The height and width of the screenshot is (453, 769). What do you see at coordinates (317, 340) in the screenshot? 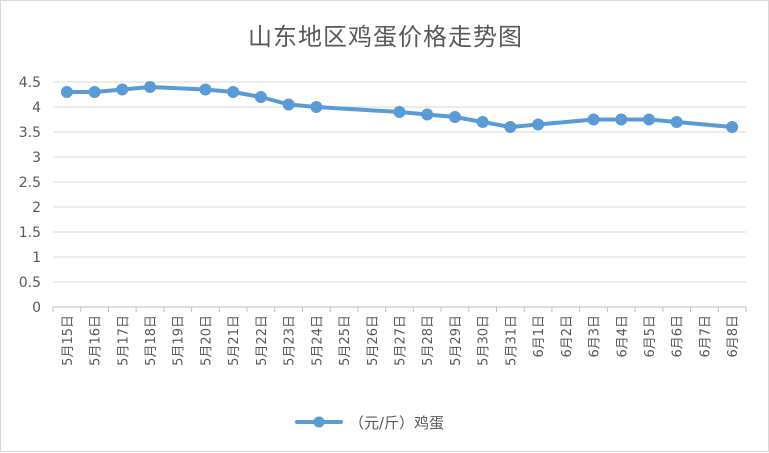
I see `x-tick-label: 5月24日` at bounding box center [317, 340].